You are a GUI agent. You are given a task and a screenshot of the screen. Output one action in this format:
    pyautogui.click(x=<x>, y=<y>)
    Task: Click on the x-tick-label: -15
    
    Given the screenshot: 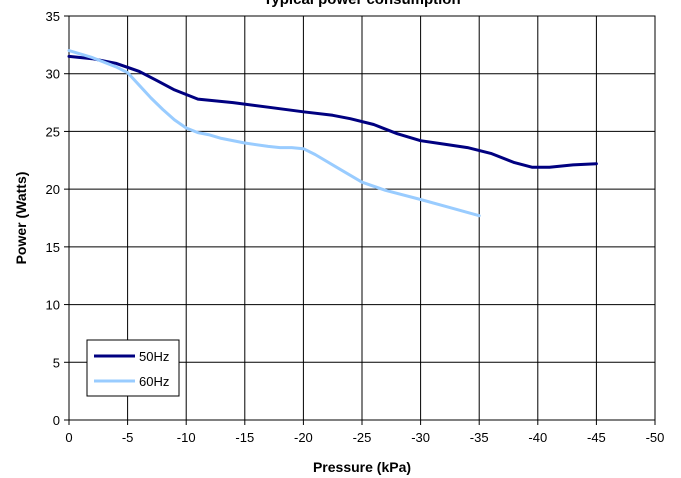 What is the action you would take?
    pyautogui.click(x=244, y=437)
    